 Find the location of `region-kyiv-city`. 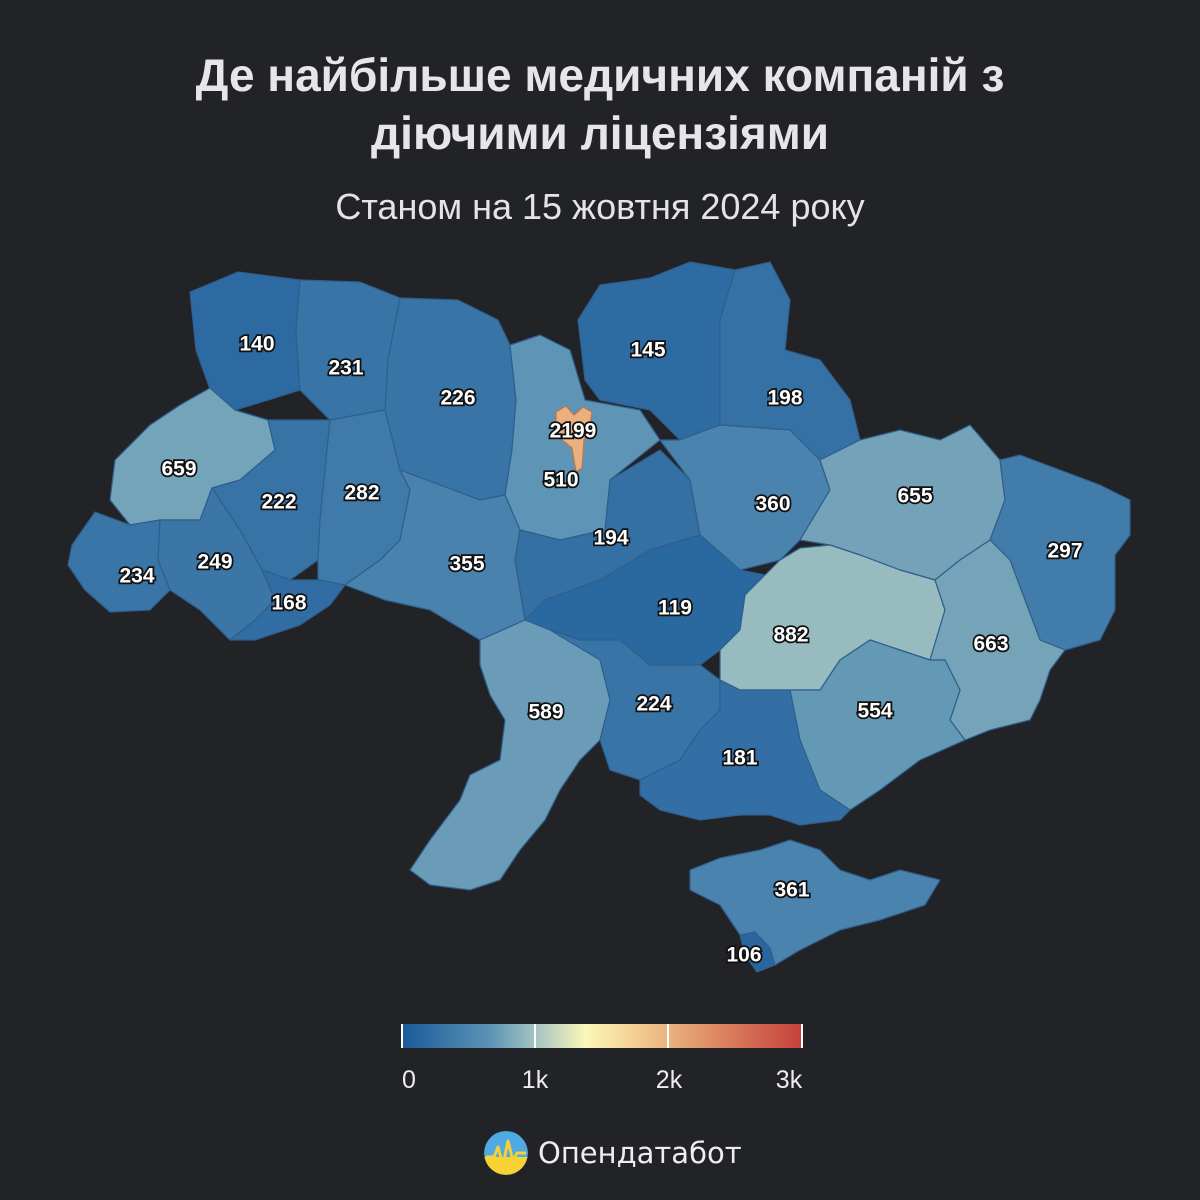

region-kyiv-city is located at coordinates (574, 439).